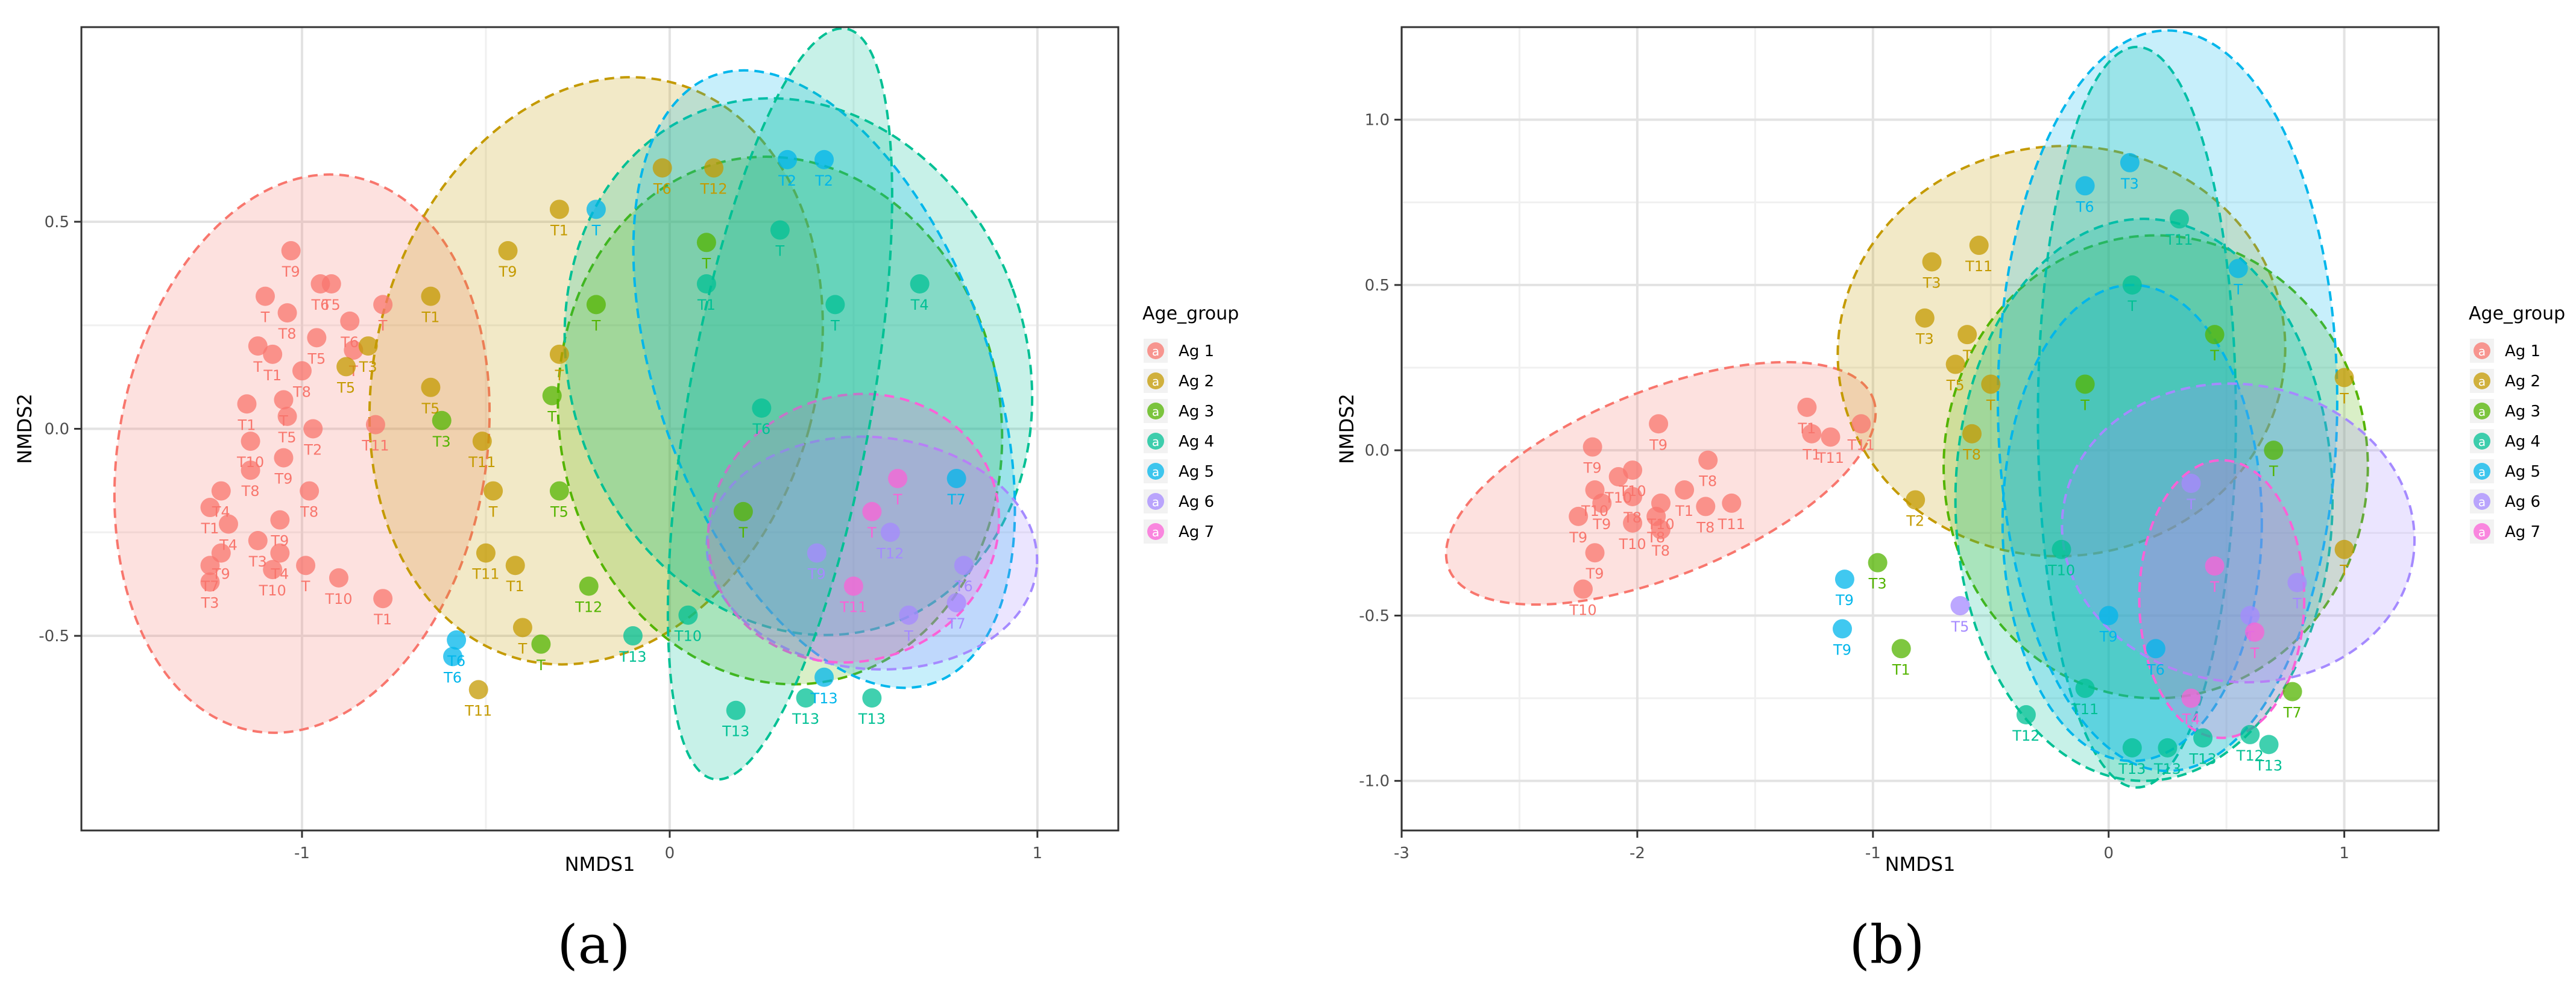 Image resolution: width=2576 pixels, height=995 pixels. I want to click on x-tick-label: -2, so click(1637, 853).